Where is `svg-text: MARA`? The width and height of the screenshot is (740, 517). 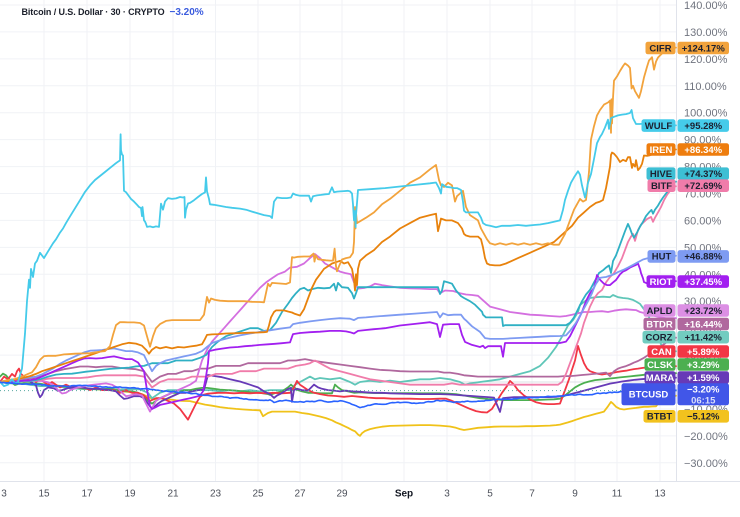
svg-text: MARA is located at coordinates (660, 378).